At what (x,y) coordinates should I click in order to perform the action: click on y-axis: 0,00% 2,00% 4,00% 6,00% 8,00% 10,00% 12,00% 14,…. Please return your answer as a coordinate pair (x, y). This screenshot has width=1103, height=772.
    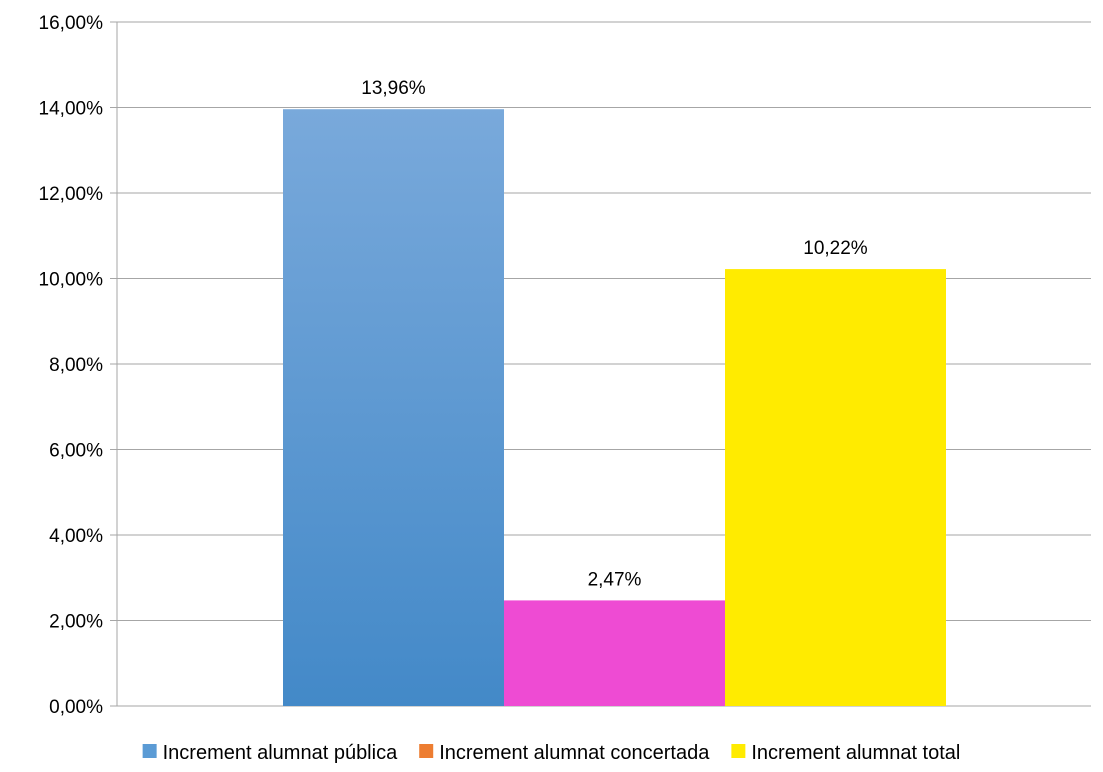
    Looking at the image, I should click on (78, 365).